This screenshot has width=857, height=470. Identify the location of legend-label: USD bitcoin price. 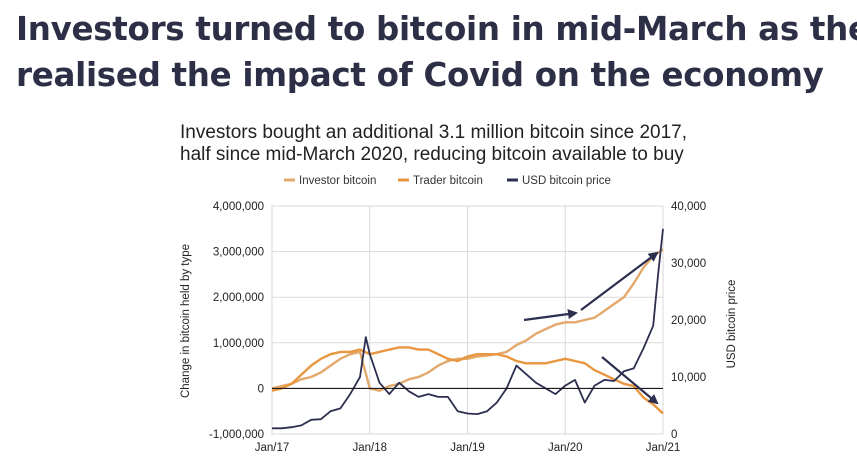
(566, 181).